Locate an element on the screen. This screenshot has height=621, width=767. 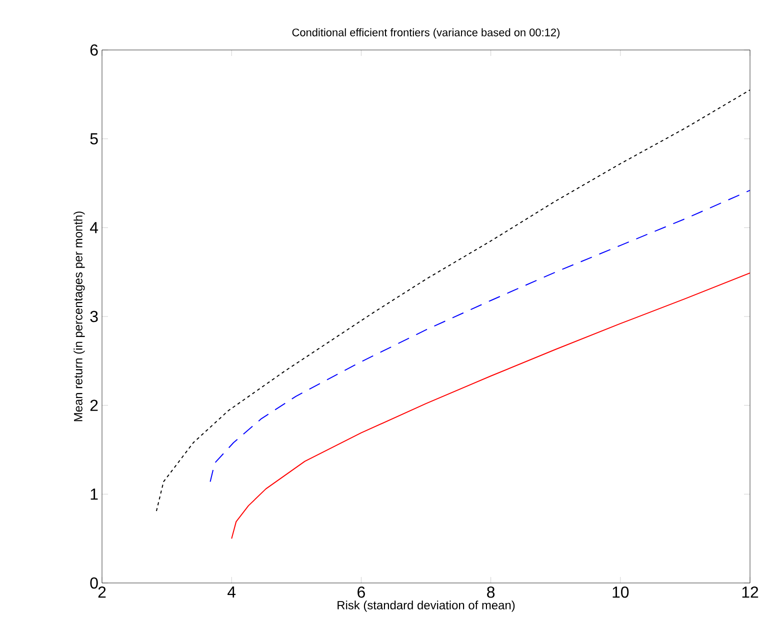
x-tick-label: 4 is located at coordinates (232, 592).